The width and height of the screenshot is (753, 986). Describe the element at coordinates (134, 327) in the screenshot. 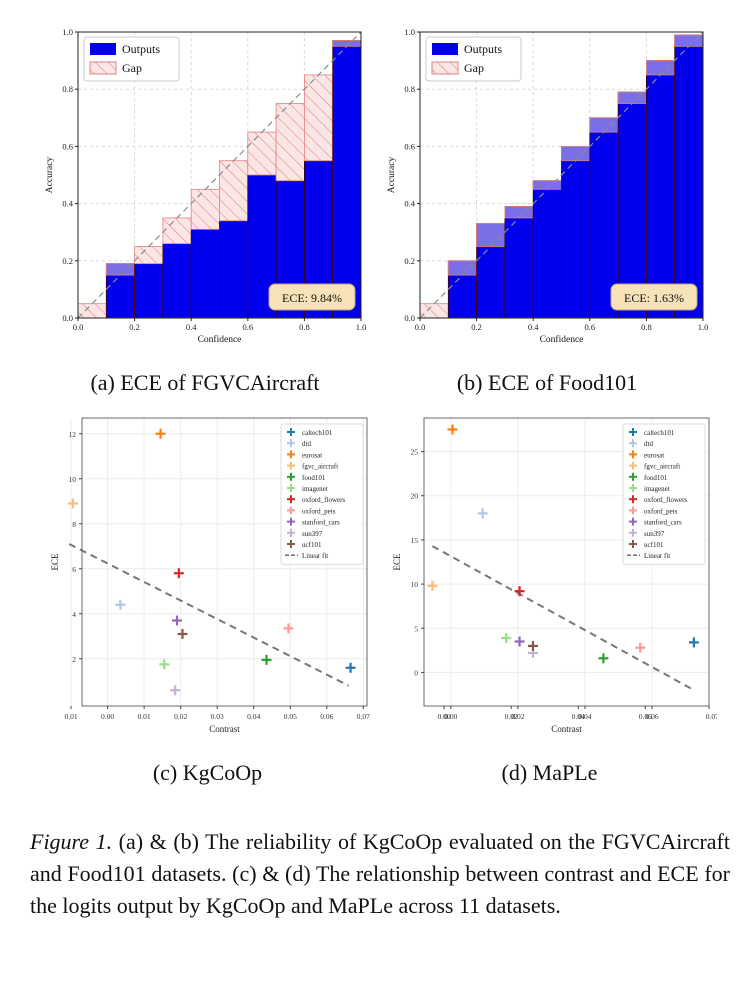

I see `x-tick-label: 0.2` at that location.